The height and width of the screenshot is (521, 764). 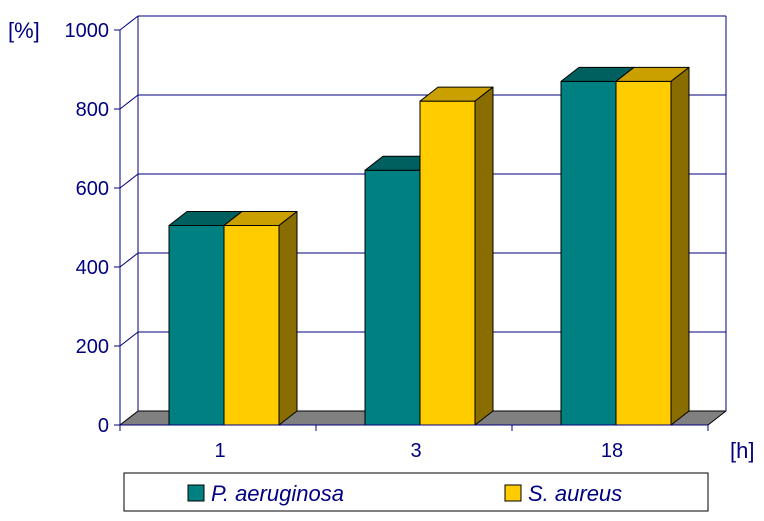 What do you see at coordinates (196, 493) in the screenshot?
I see `legend-swatch-p-aeruginosa` at bounding box center [196, 493].